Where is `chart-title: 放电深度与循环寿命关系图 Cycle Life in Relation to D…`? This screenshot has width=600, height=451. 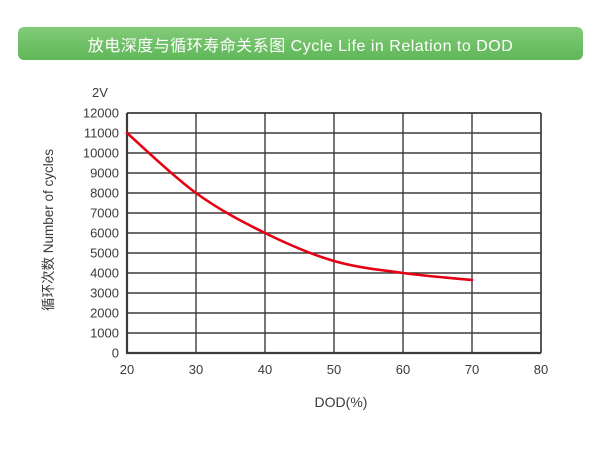 chart-title: 放电深度与循环寿命关系图 Cycle Life in Relation to D… is located at coordinates (300, 46).